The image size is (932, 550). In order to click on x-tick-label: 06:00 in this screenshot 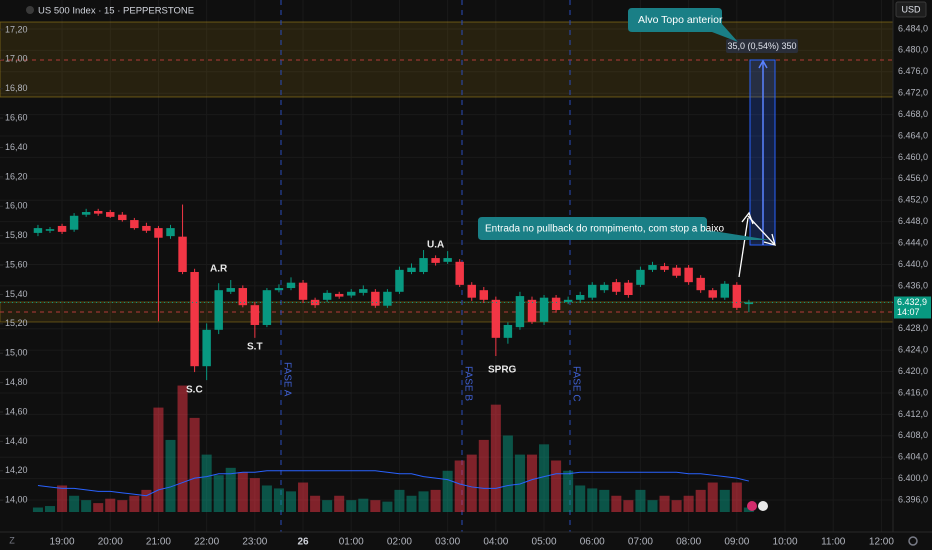, I will do `click(592, 542)`.